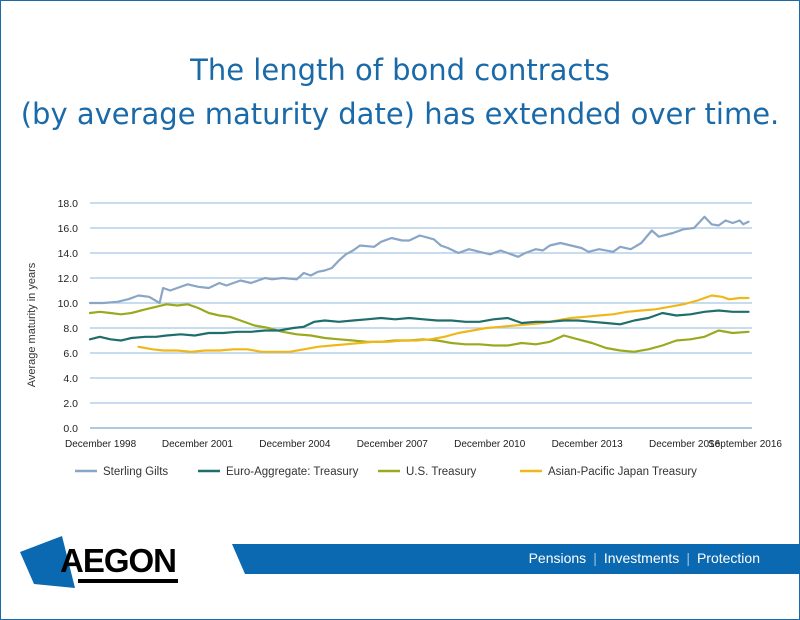 This screenshot has width=800, height=620. Describe the element at coordinates (68, 304) in the screenshot. I see `y-tick-label: 10.0` at that location.